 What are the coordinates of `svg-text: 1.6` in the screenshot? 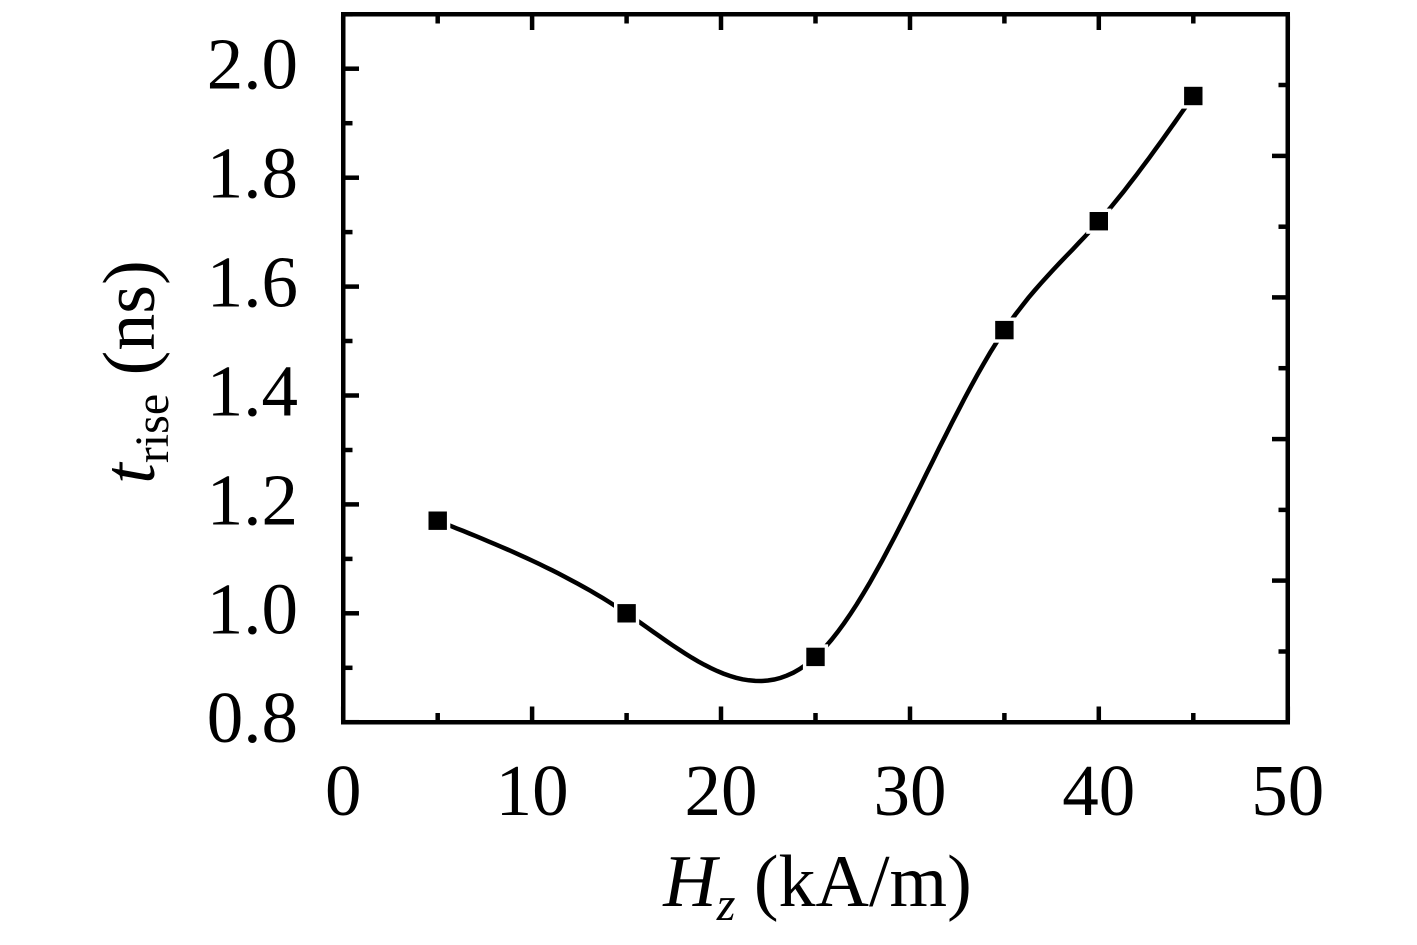 It's located at (252, 282).